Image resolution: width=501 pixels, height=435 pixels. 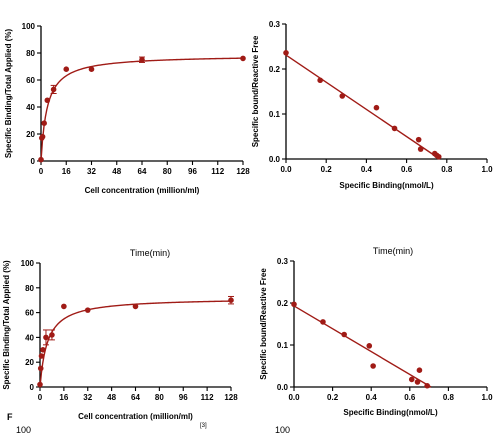 What do you see at coordinates (407, 169) in the screenshot?
I see `chart-2-x-tick-label: 0.6` at bounding box center [407, 169].